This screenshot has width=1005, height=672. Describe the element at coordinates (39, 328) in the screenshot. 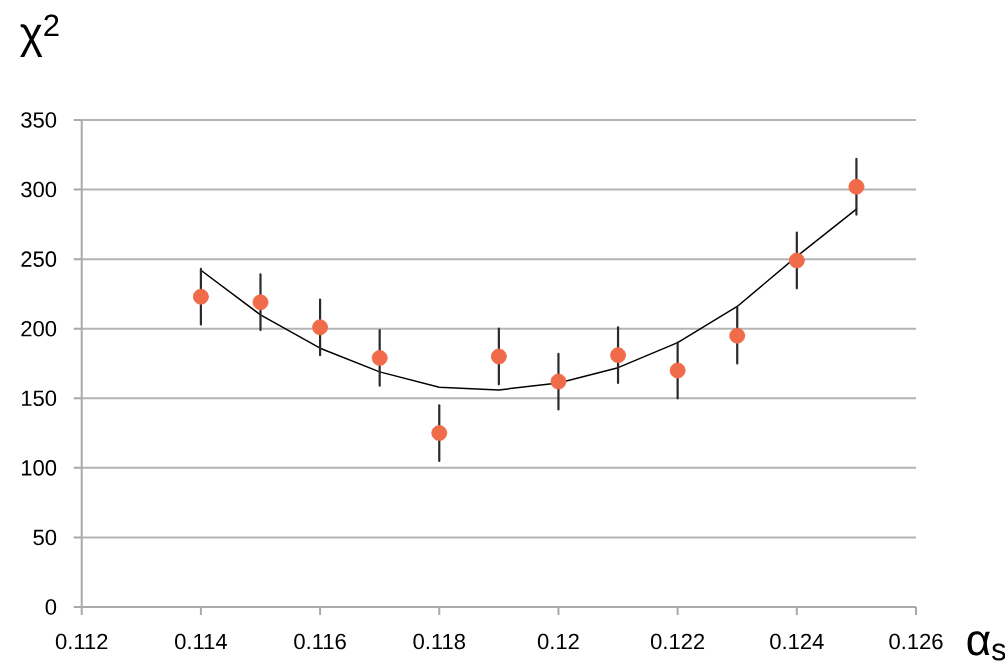

I see `y-tick-label: 200` at that location.